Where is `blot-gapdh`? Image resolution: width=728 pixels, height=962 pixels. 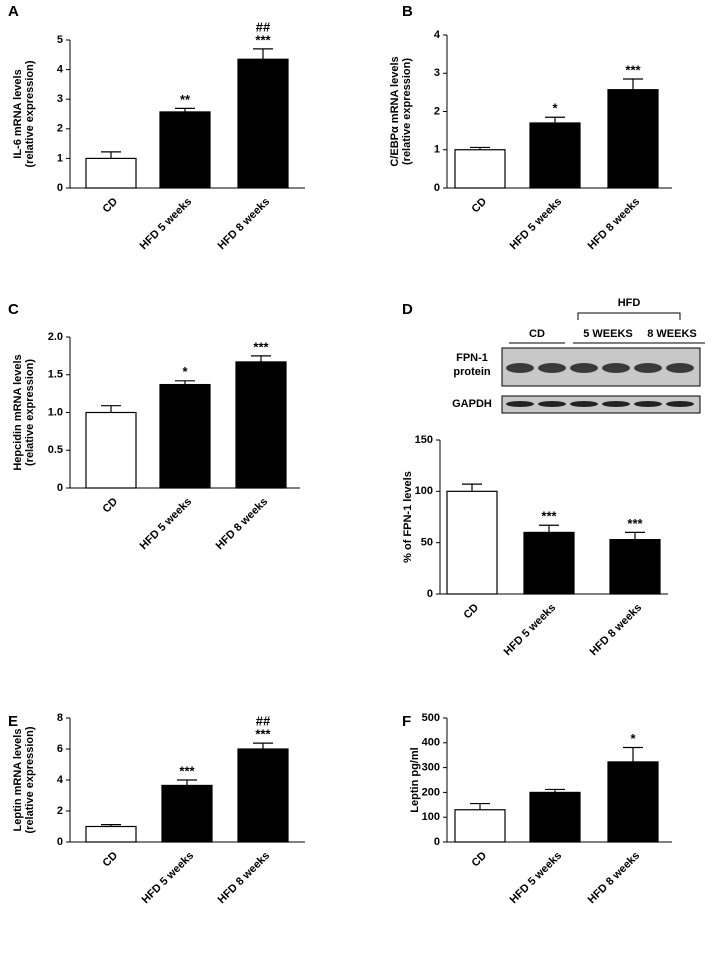
blot-gapdh is located at coordinates (601, 404).